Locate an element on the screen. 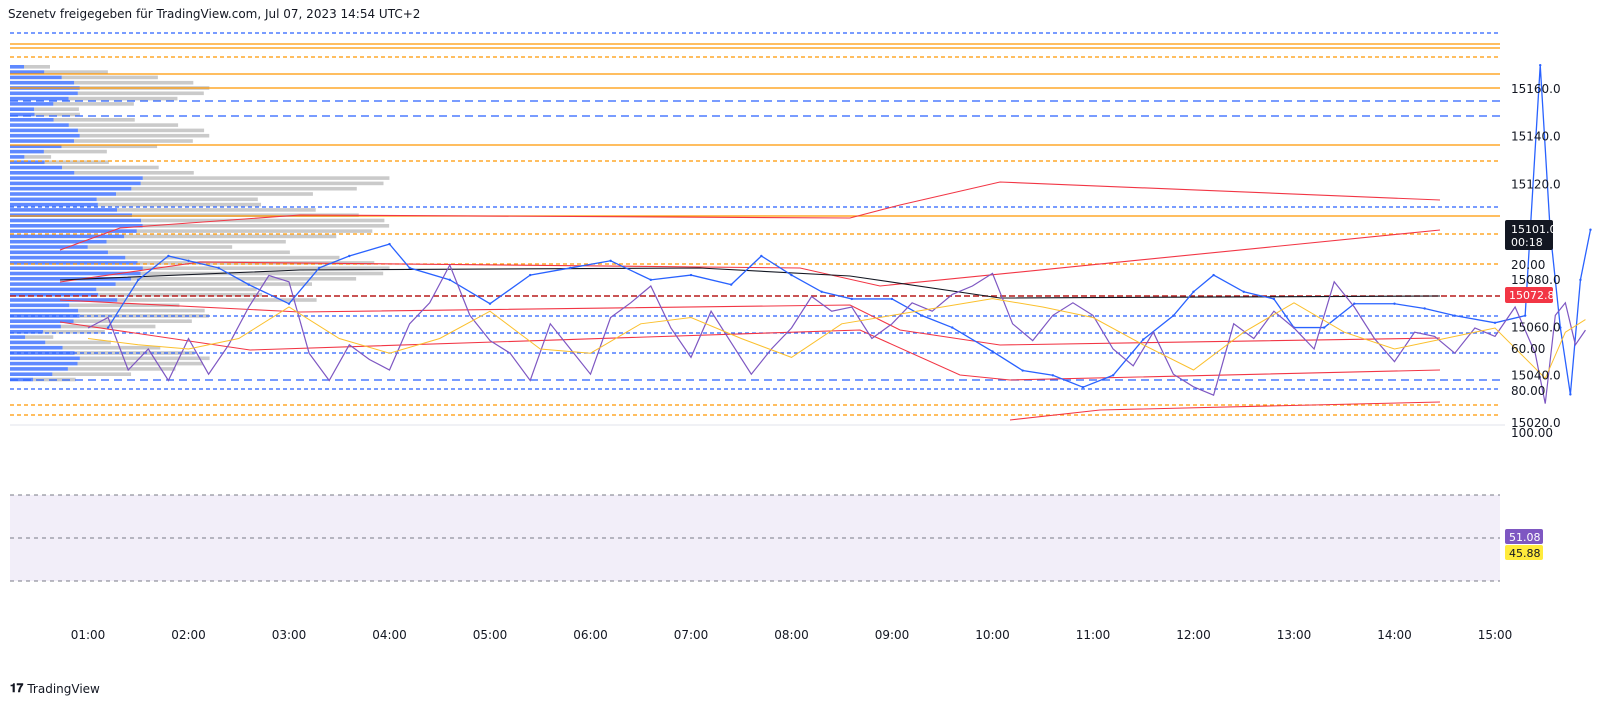 The height and width of the screenshot is (707, 1623). bar-countdown: 00:18 is located at coordinates (1527, 242).